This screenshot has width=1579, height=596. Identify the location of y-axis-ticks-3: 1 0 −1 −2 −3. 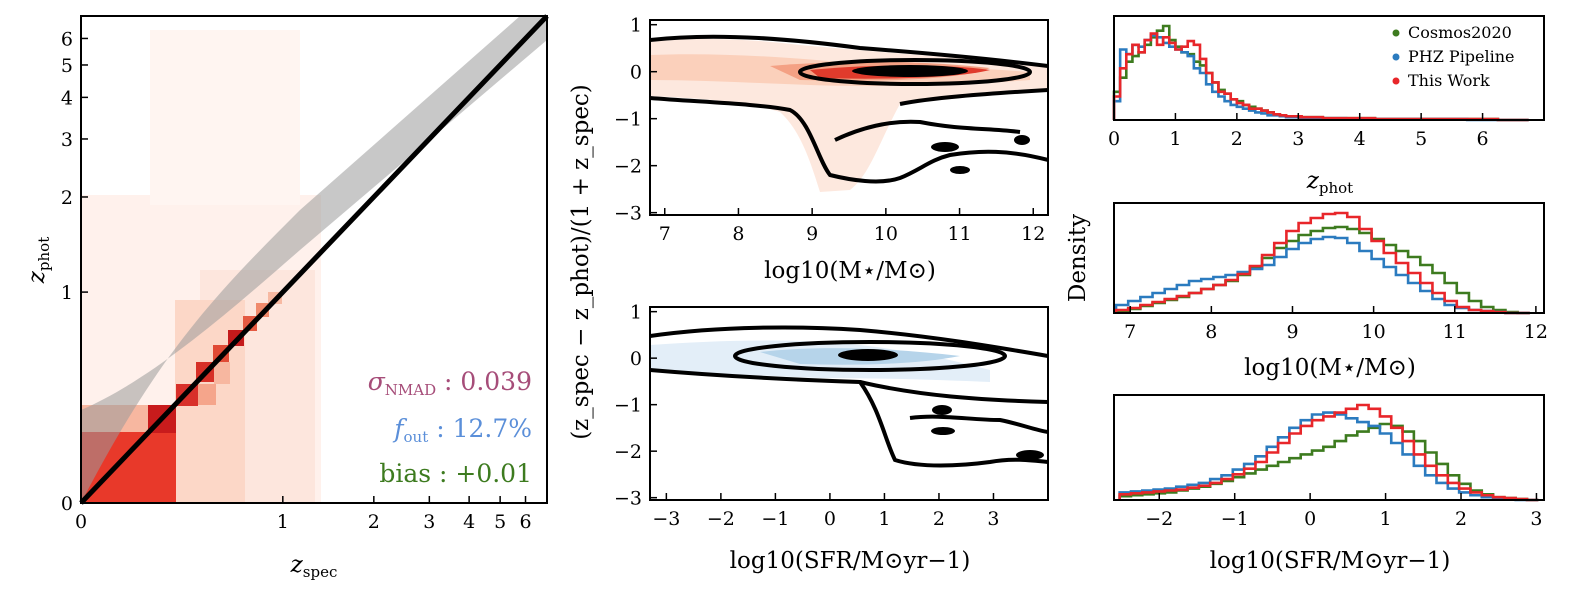
(635, 406).